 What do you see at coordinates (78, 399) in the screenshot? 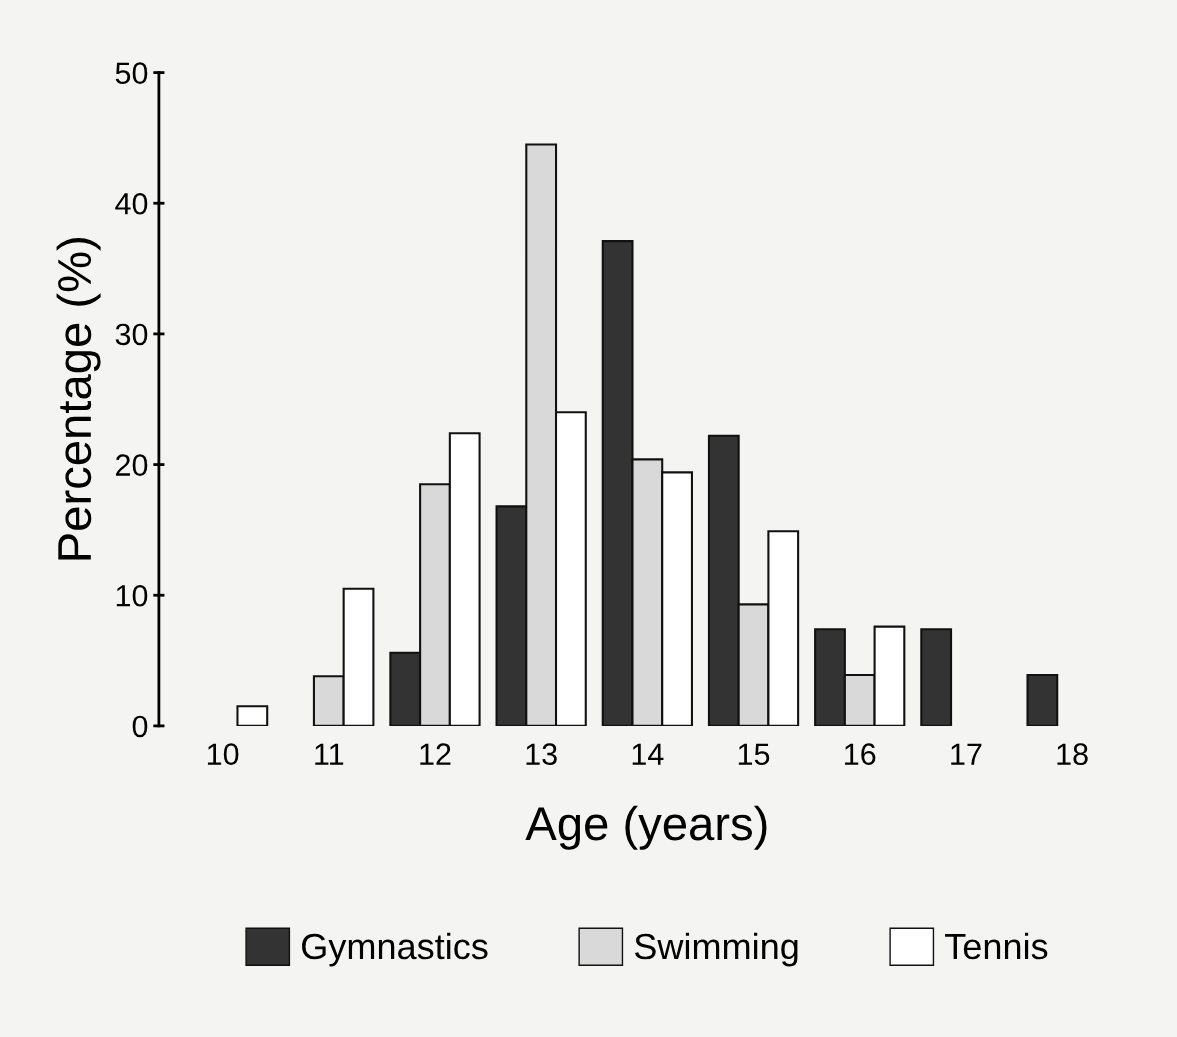
I see `y-axis-title: Percentage (%)` at bounding box center [78, 399].